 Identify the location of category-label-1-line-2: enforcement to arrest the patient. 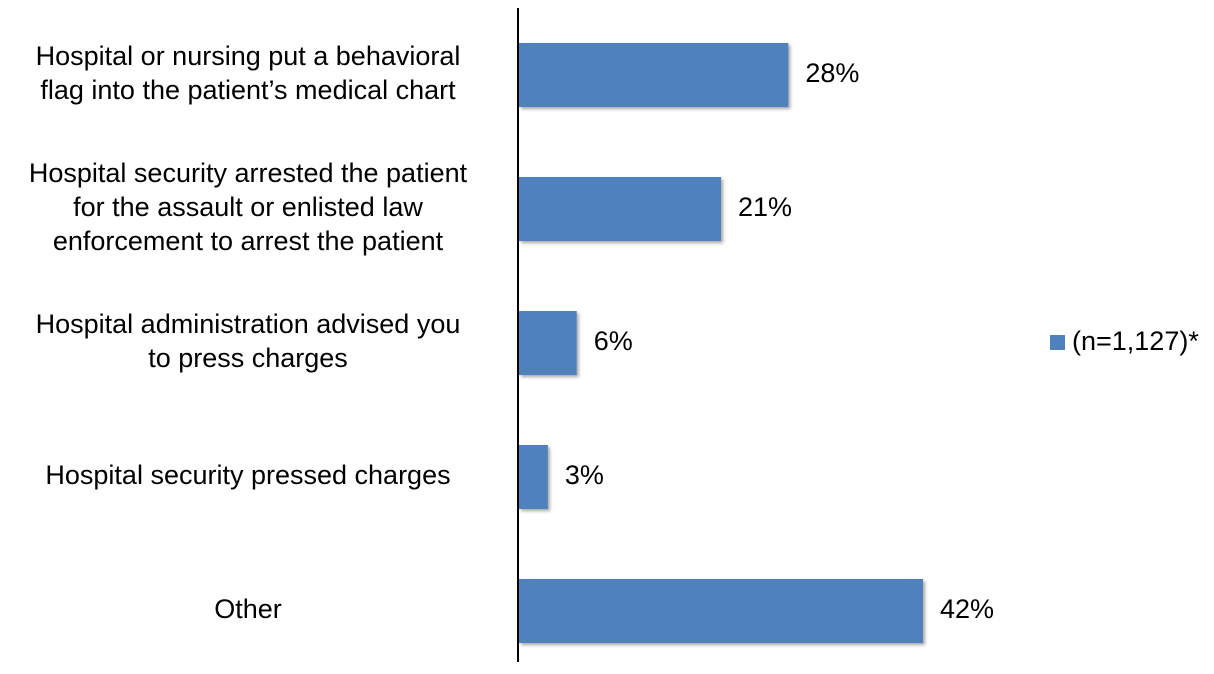
(248, 241).